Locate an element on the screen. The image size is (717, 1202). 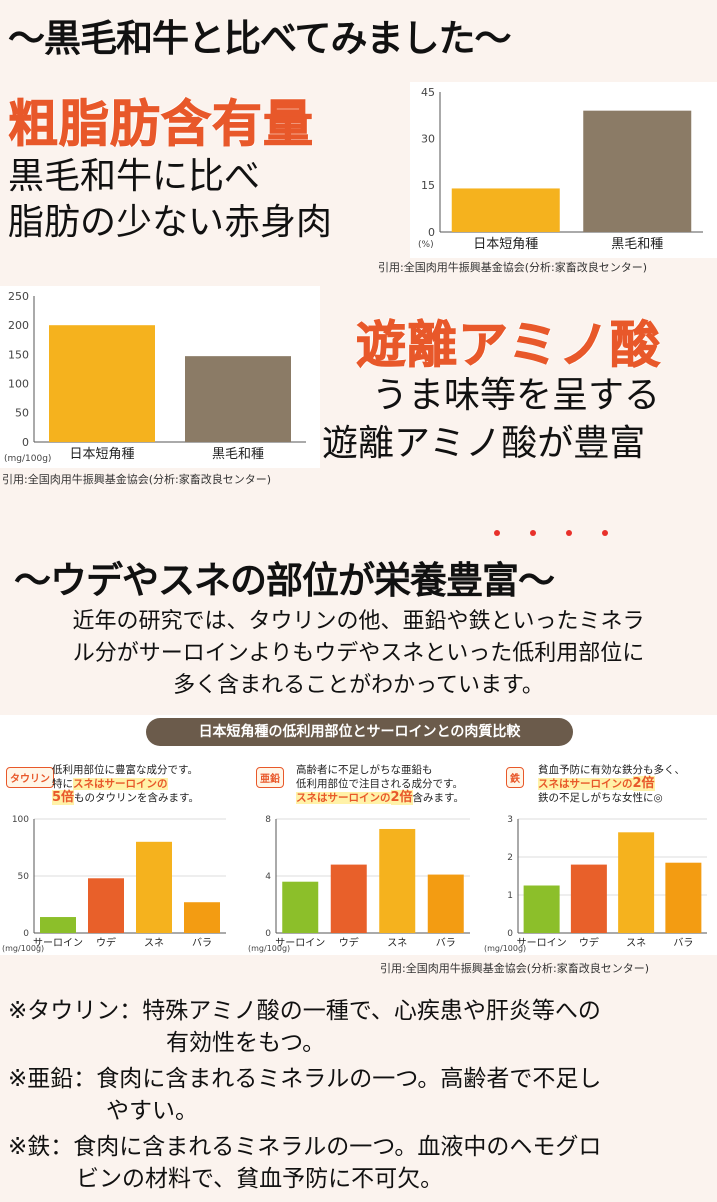
taurine-desc-2a: 特に is located at coordinates (62, 784).